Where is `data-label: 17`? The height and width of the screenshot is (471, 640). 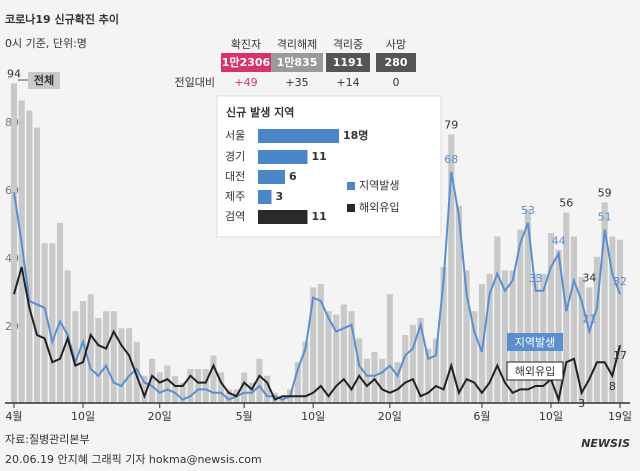
data-label: 17 is located at coordinates (620, 355).